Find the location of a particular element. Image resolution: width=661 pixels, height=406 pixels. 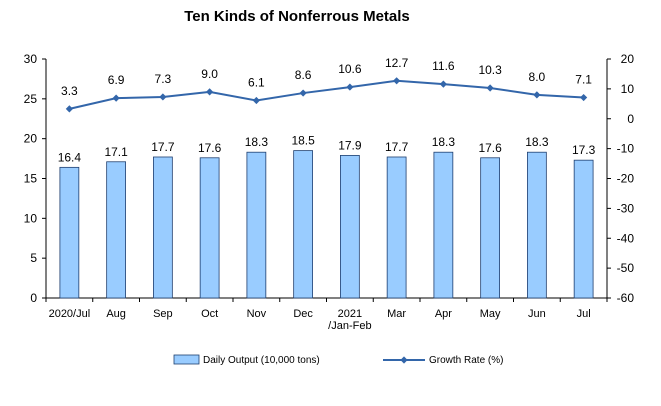

line-data-label: 6.9 is located at coordinates (116, 80).